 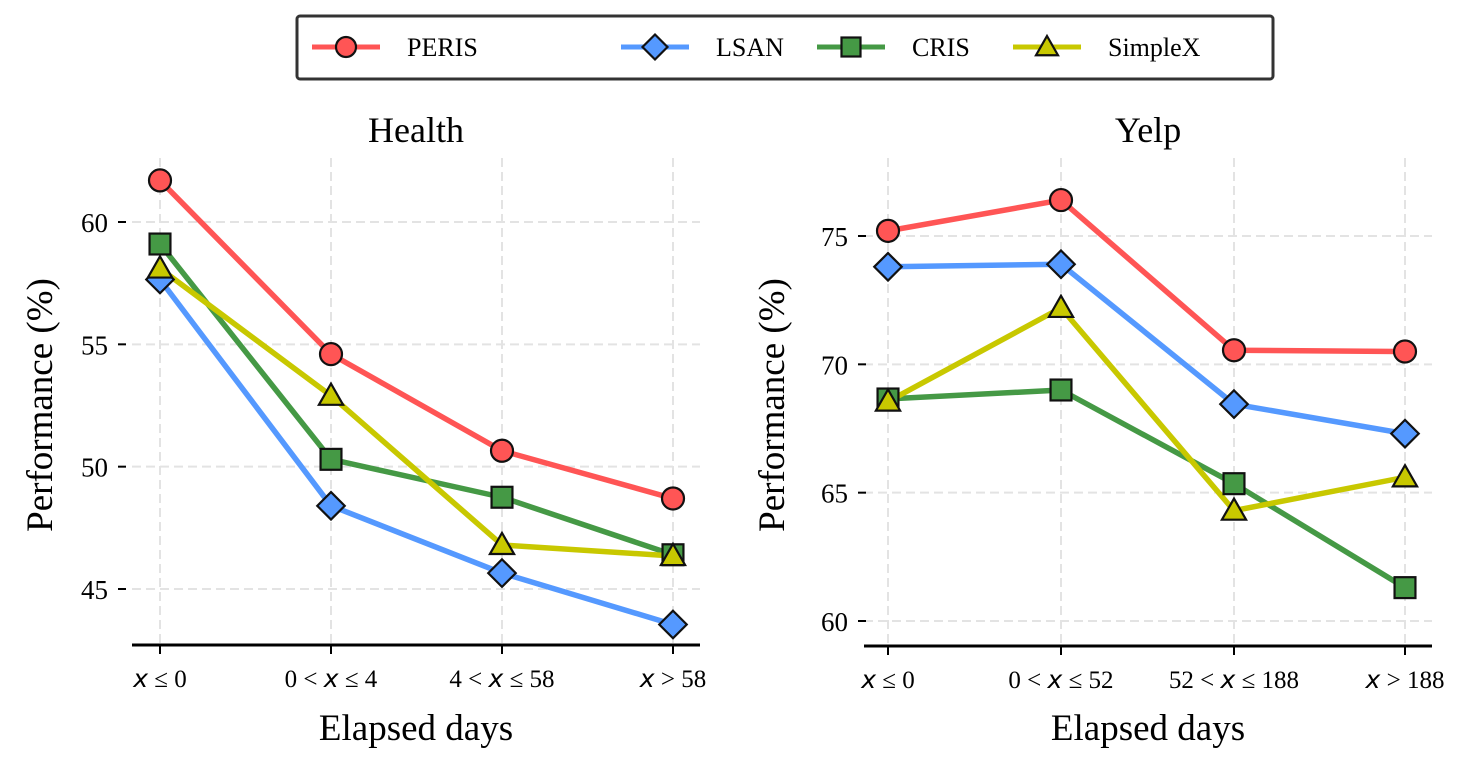 I want to click on x-tick-label: 4 < x ≤ 58, so click(x=501, y=678).